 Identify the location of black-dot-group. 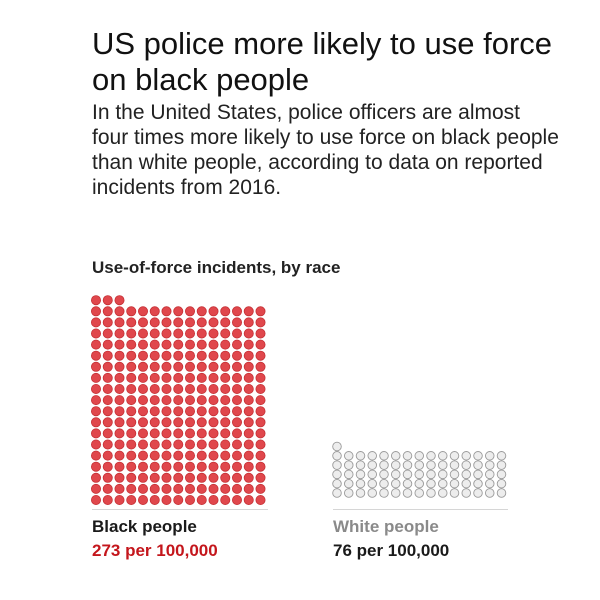
(178, 400).